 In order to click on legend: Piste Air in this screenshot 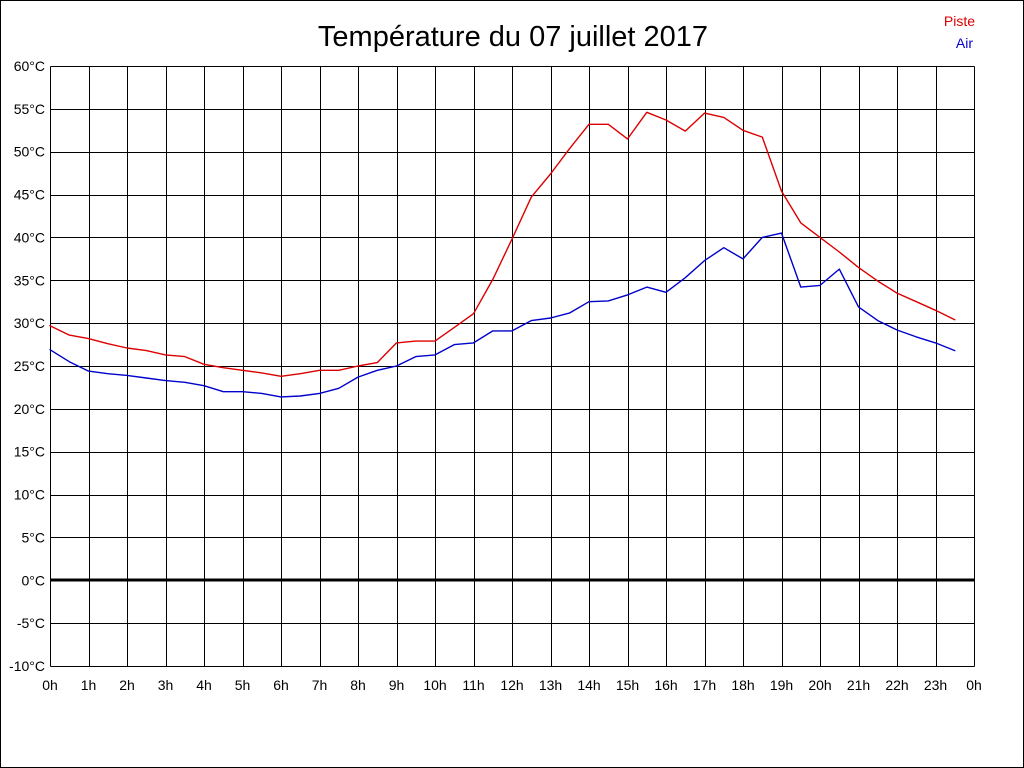, I will do `click(959, 32)`.